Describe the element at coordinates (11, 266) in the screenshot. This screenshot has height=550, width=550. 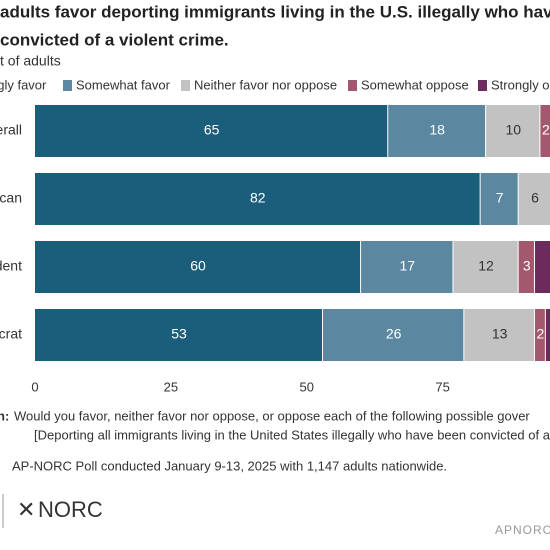
I see `category-label: ndent` at that location.